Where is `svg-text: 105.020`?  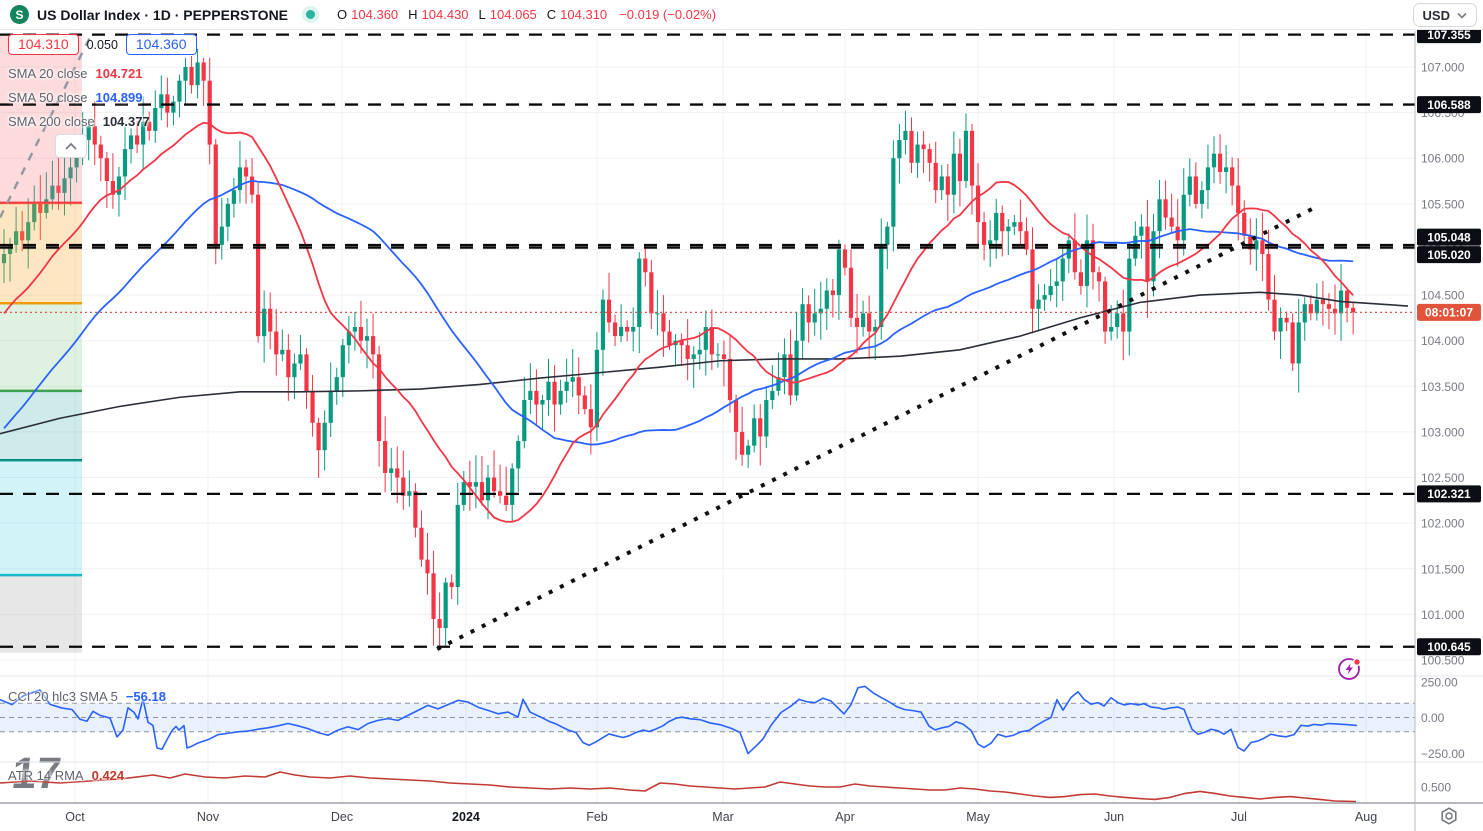
svg-text: 105.020 is located at coordinates (1449, 255).